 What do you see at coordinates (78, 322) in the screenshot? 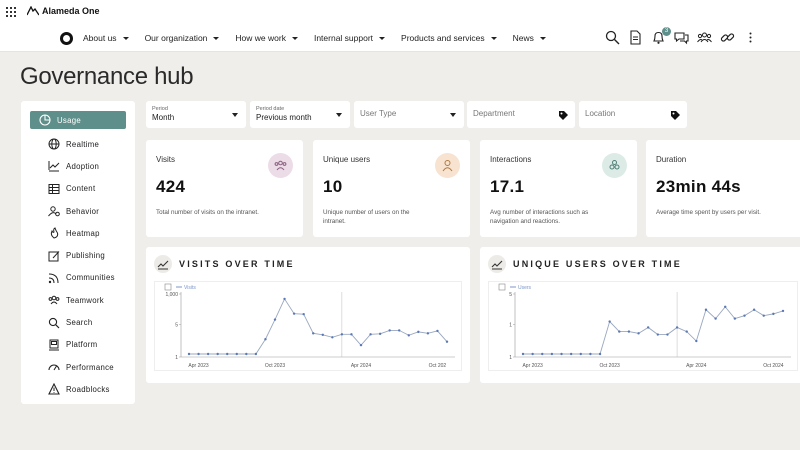
I see `sidebar-item-search: Search` at bounding box center [78, 322].